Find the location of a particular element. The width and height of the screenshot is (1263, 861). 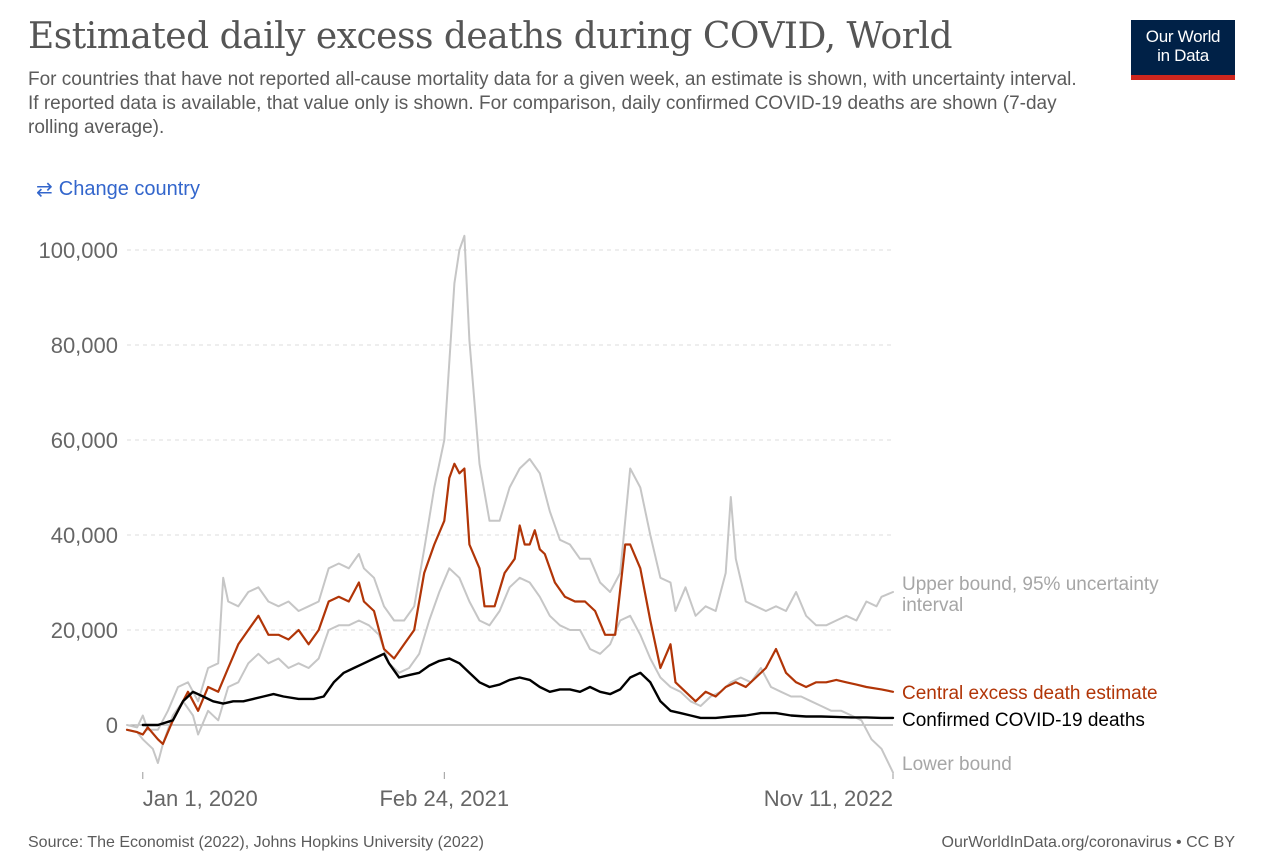

y-tick-label: 100,000 is located at coordinates (78, 250).